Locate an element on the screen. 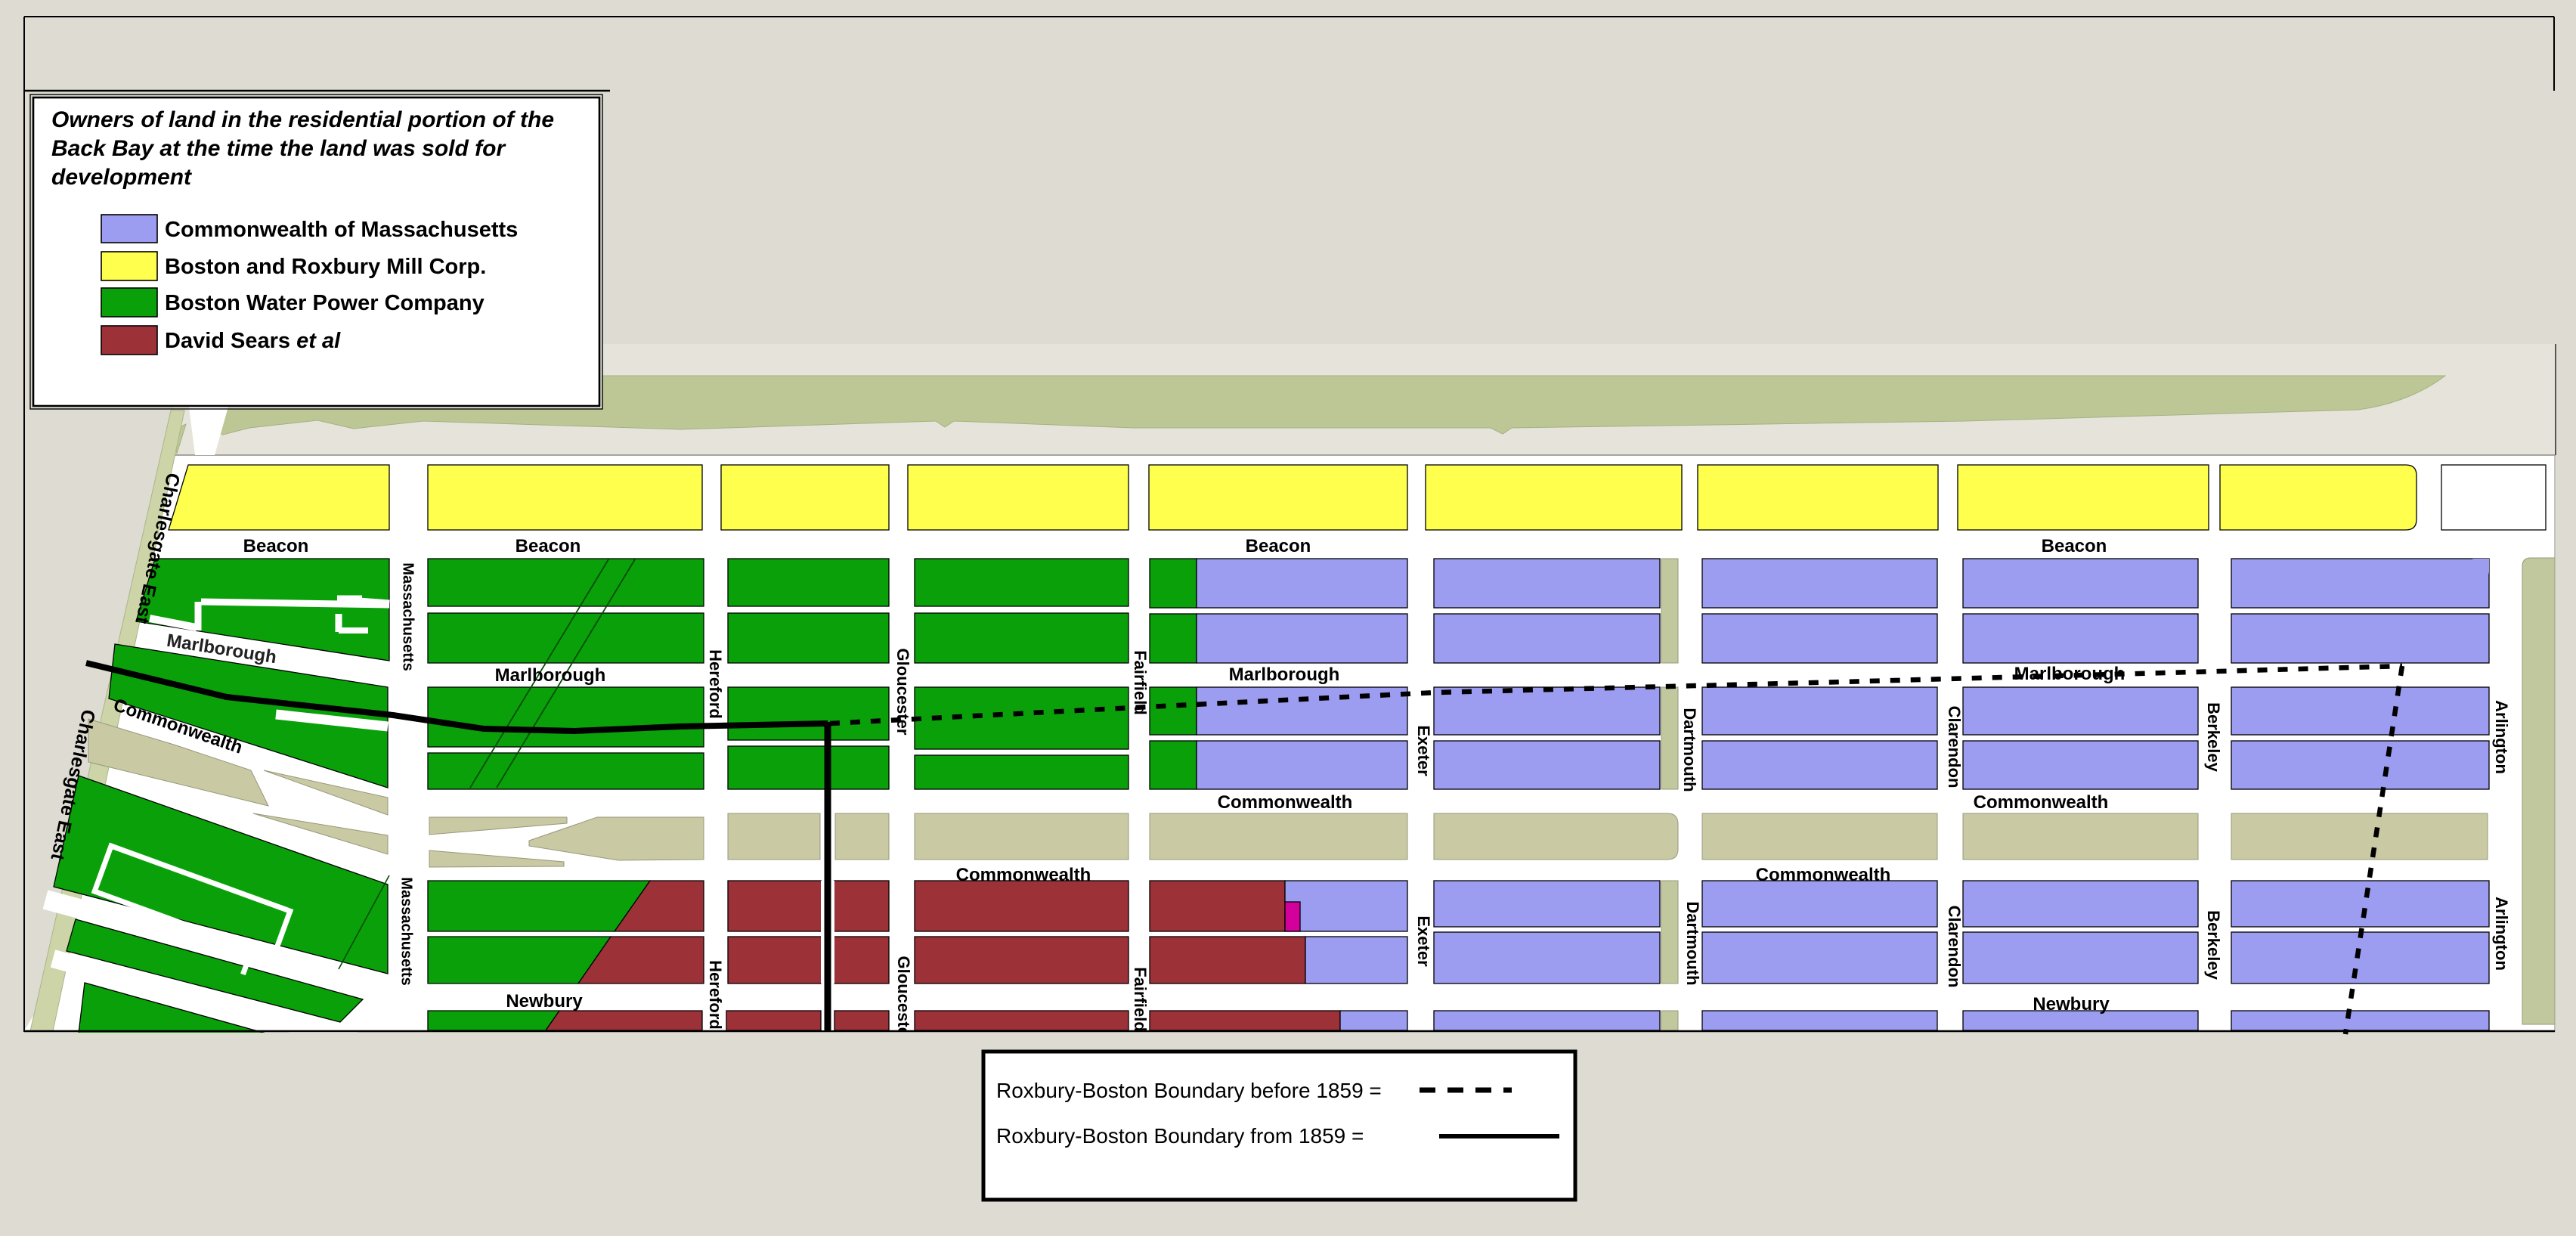 This screenshot has height=1236, width=2576. svg-text: Commonwealth of Massachusetts is located at coordinates (341, 230).